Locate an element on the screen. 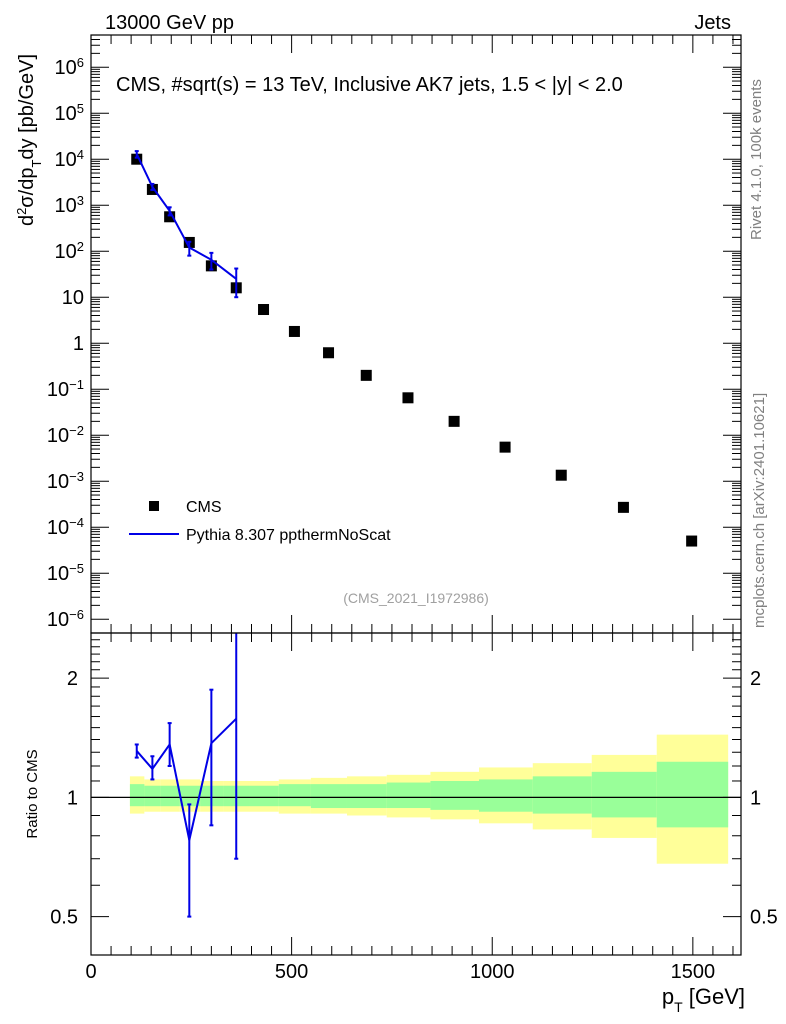  ratio-xtick-label: 0 is located at coordinates (90, 972).